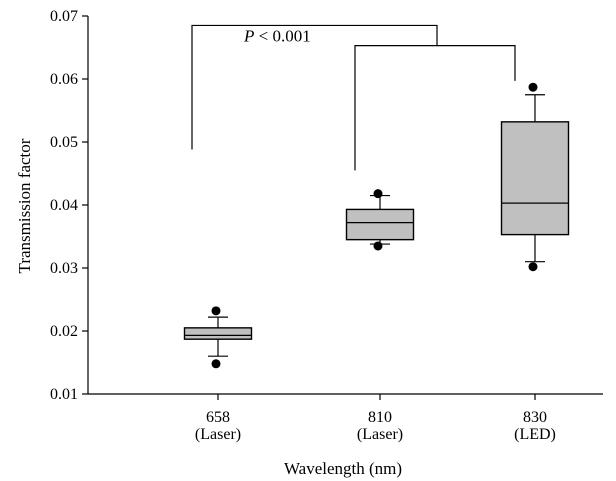  I want to click on y-axis-title: Transmission factor, so click(24, 205).